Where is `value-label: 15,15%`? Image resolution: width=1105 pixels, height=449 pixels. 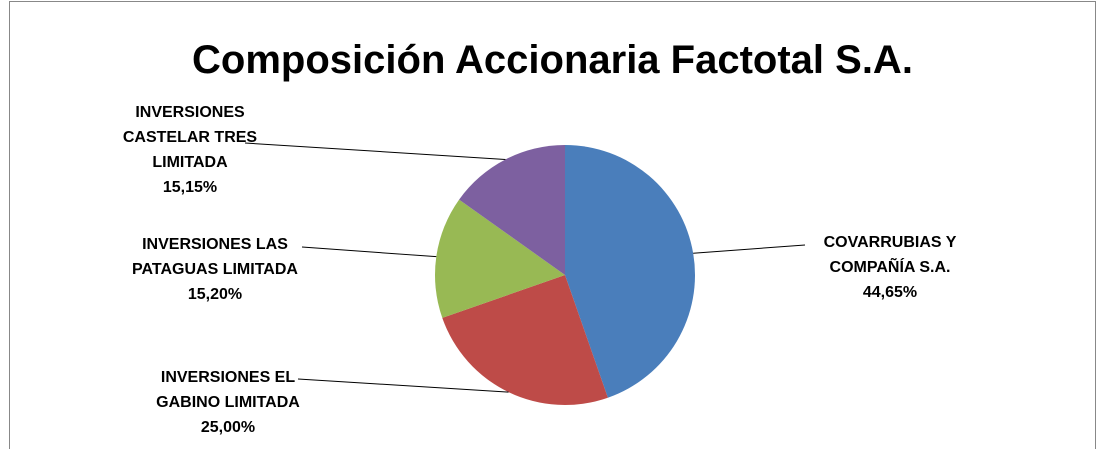 value-label: 15,15% is located at coordinates (190, 187).